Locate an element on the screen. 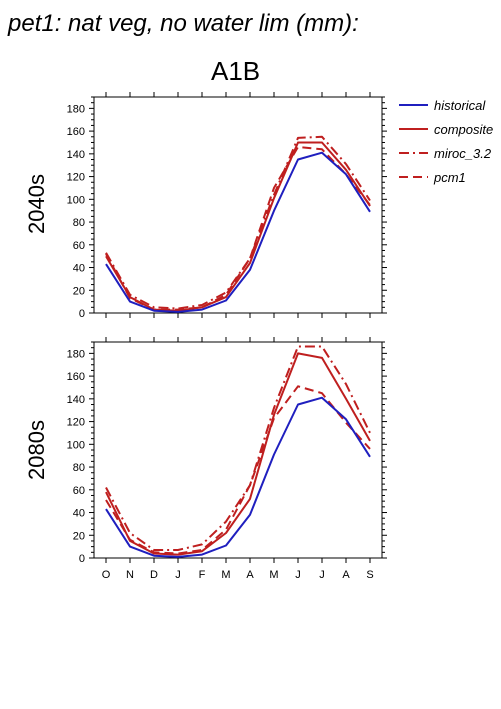 Image resolution: width=501 pixels, height=709 pixels. series-line-historical-2040s is located at coordinates (238, 232).